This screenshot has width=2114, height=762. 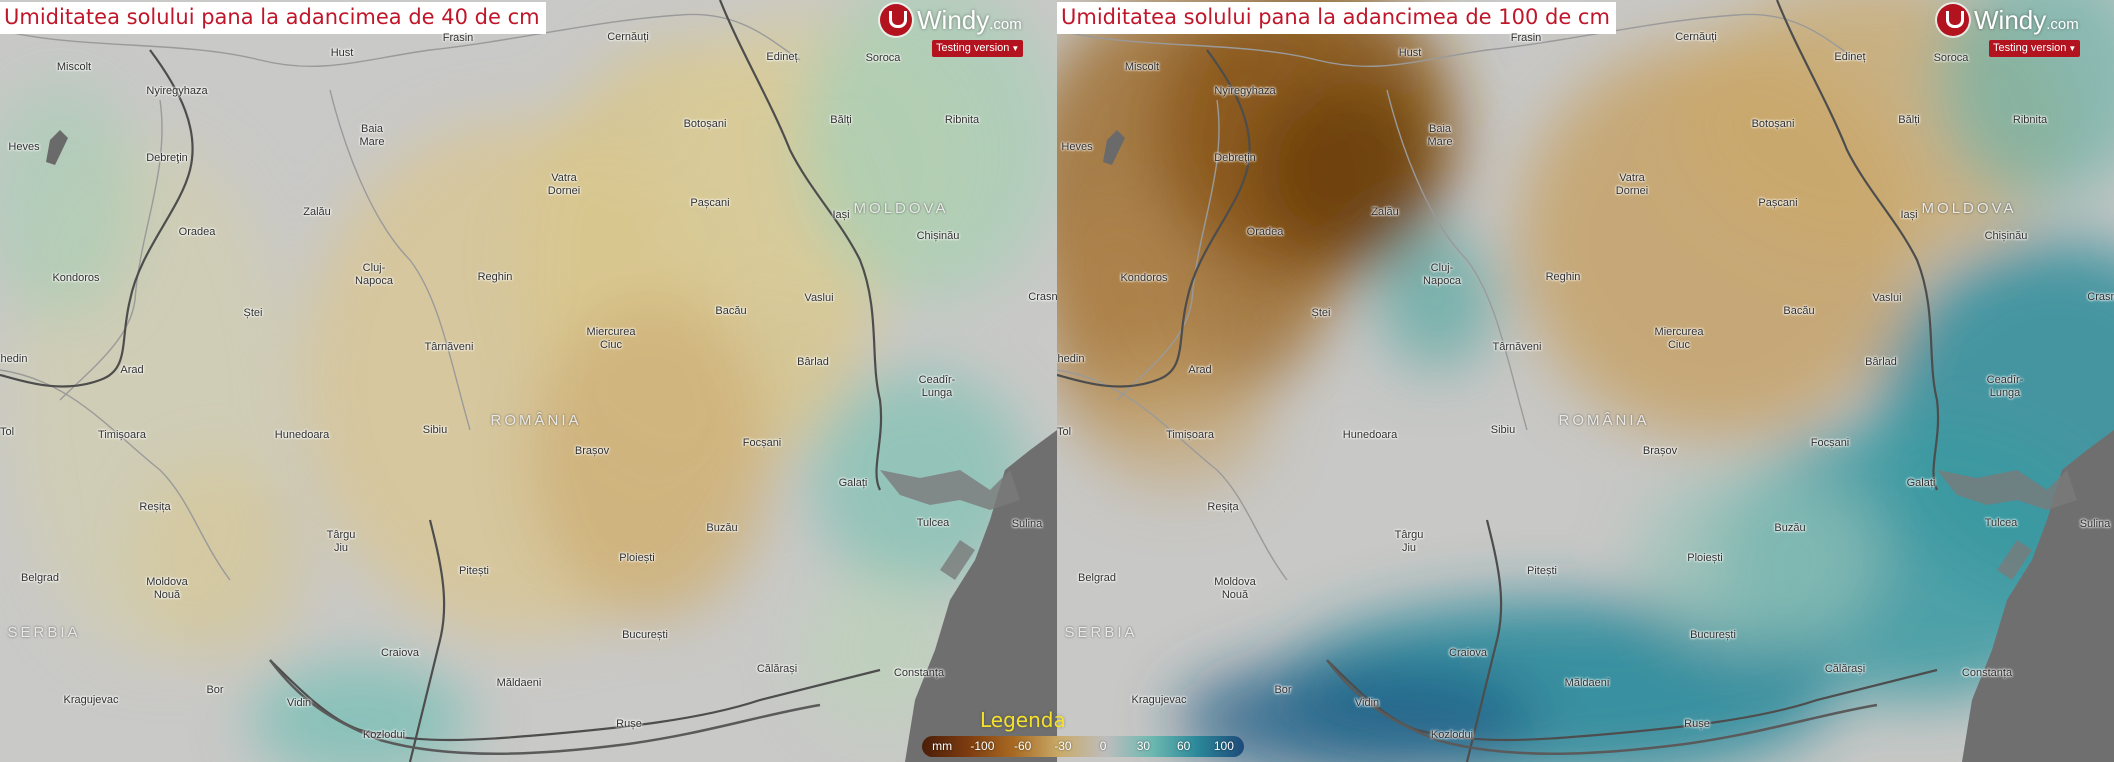 What do you see at coordinates (2030, 120) in the screenshot?
I see `city-label: Ribnita` at bounding box center [2030, 120].